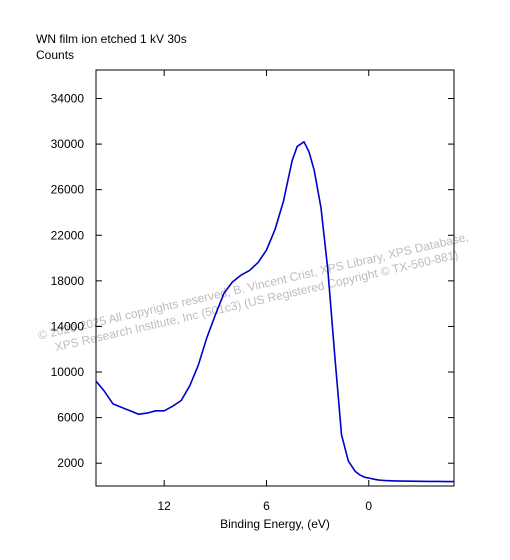 The height and width of the screenshot is (560, 510). I want to click on y-tick-label: 34000, so click(68, 98).